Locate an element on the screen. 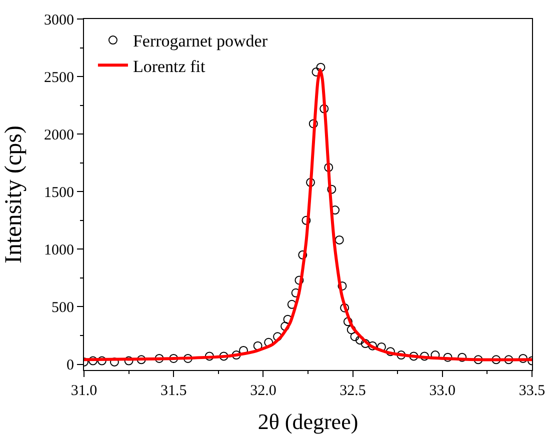  x-tick-label: 32.5 is located at coordinates (353, 391).